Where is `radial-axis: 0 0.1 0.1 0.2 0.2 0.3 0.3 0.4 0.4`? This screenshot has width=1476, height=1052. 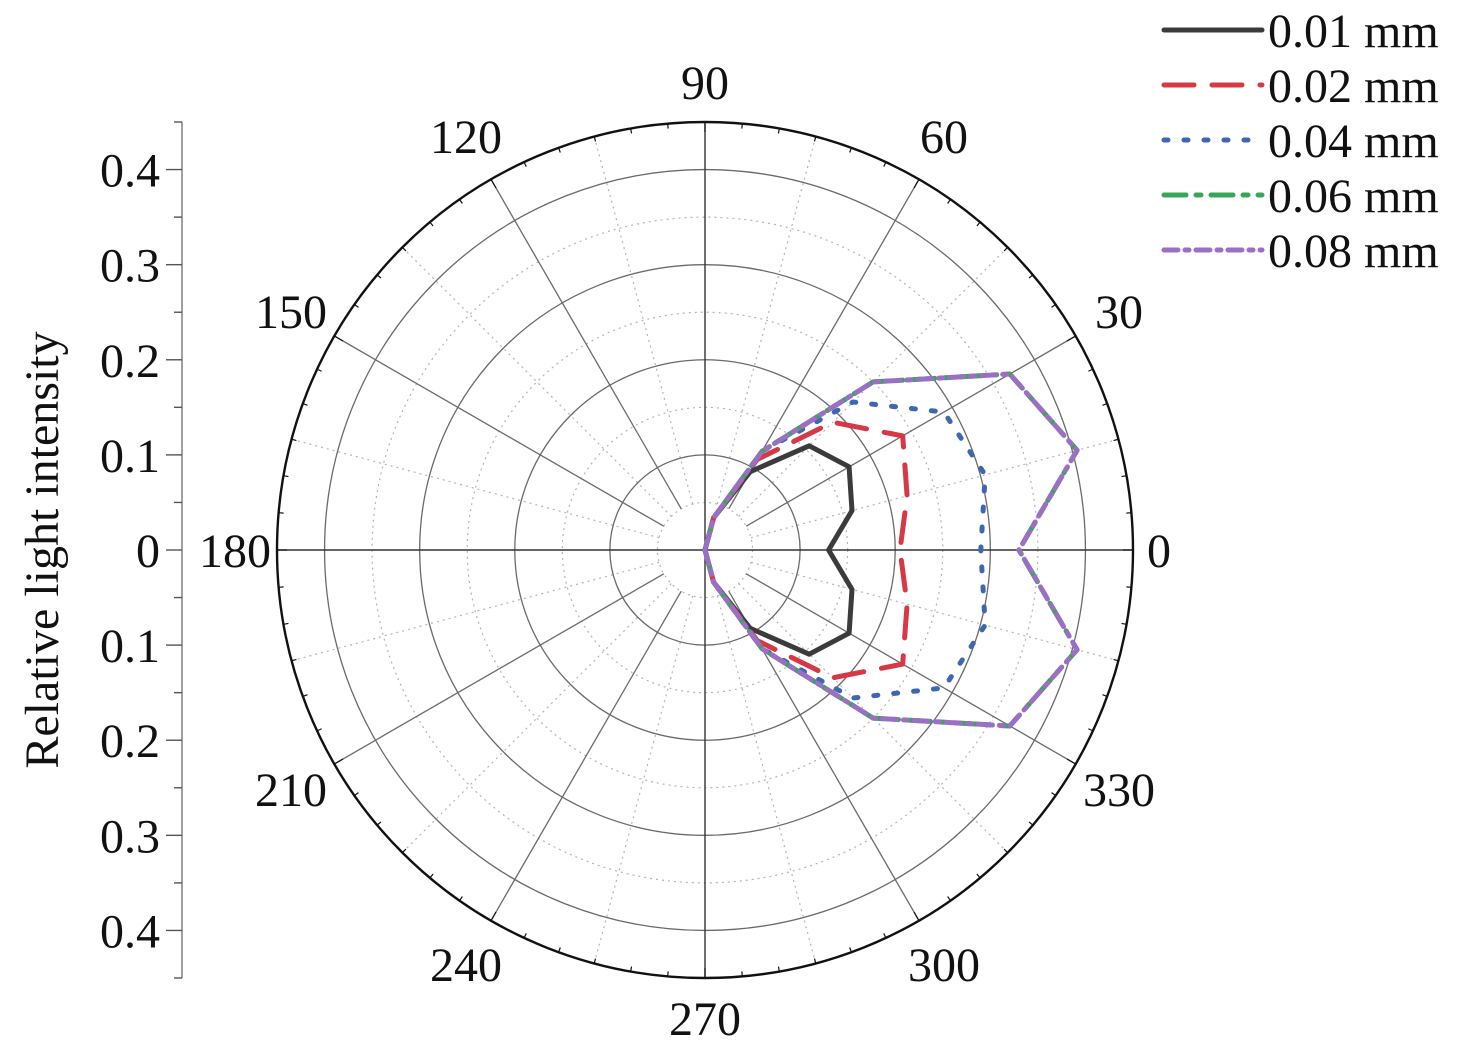
radial-axis: 0 0.1 0.1 0.2 0.2 0.3 0.3 0.4 0.4 is located at coordinates (141, 550).